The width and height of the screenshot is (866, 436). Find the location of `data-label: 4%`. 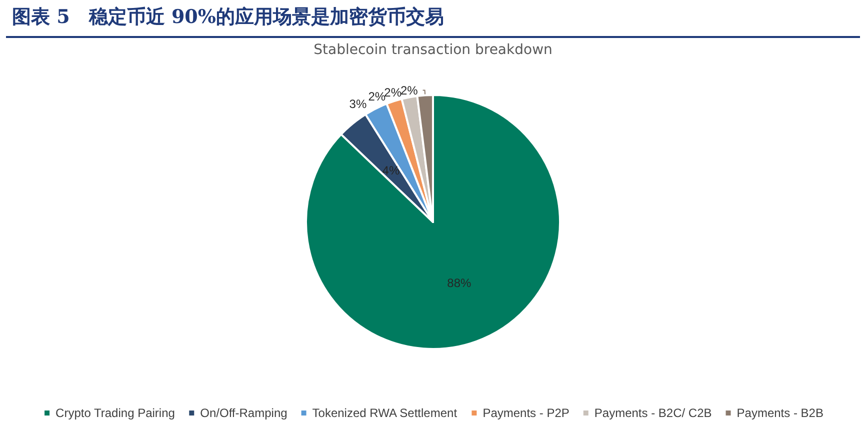

data-label: 4% is located at coordinates (391, 170).